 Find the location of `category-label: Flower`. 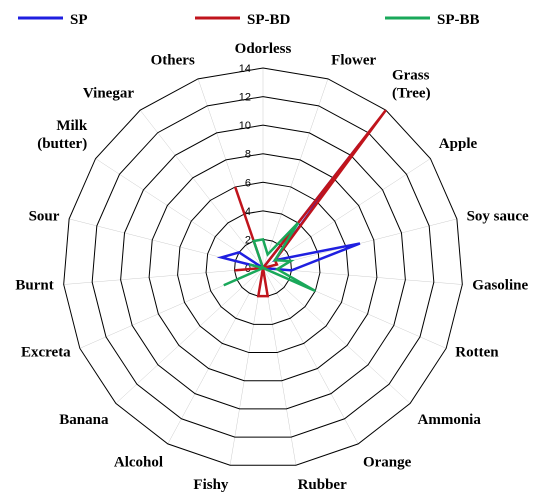

category-label: Flower is located at coordinates (353, 60).